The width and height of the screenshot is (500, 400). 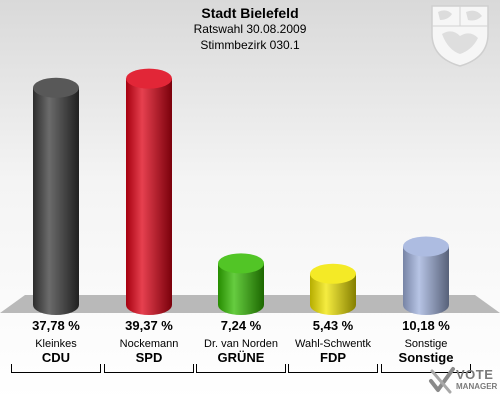 What do you see at coordinates (149, 325) in the screenshot?
I see `data-label: 39,37 %` at bounding box center [149, 325].